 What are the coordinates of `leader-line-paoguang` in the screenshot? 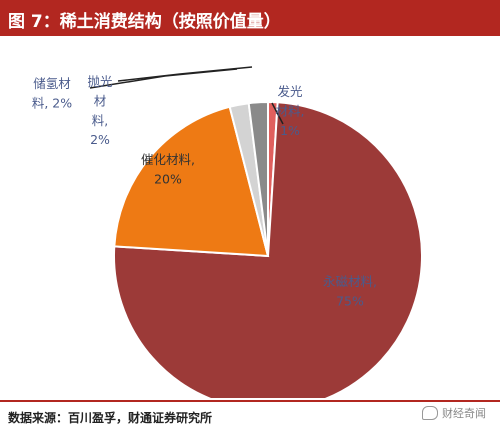 It's located at (185, 74).